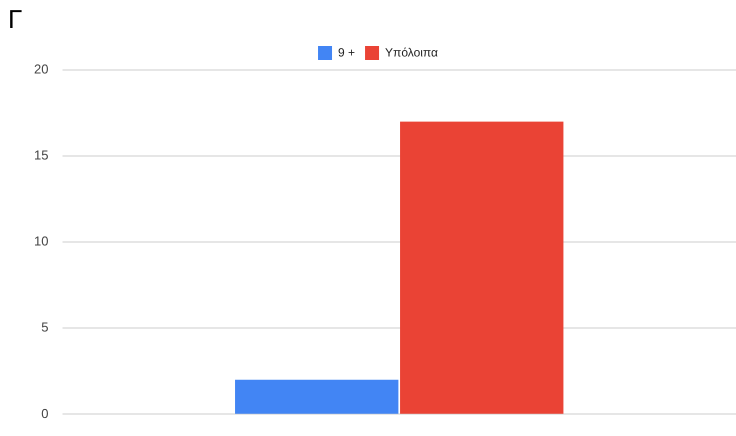 This screenshot has width=736, height=436. Describe the element at coordinates (41, 155) in the screenshot. I see `y-tick-label: 15` at that location.